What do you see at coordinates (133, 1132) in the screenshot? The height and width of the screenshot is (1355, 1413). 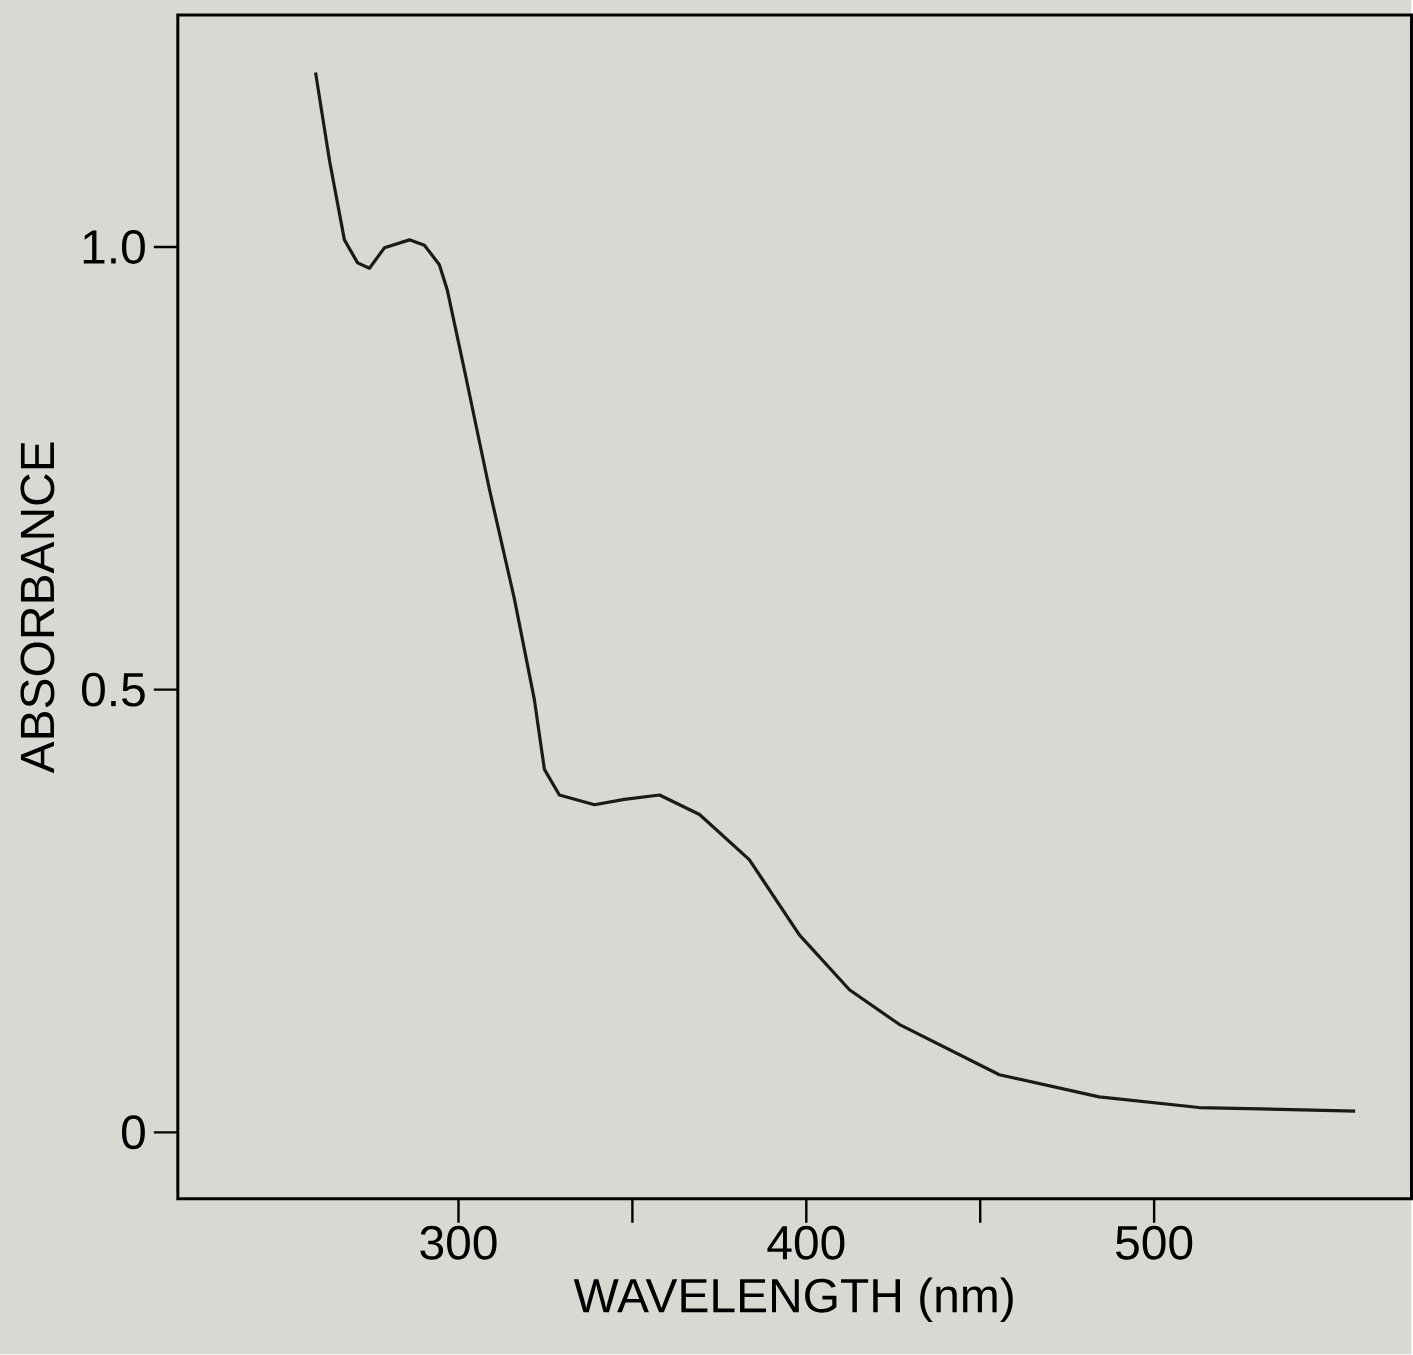 I see `y-tick-label: 0` at bounding box center [133, 1132].